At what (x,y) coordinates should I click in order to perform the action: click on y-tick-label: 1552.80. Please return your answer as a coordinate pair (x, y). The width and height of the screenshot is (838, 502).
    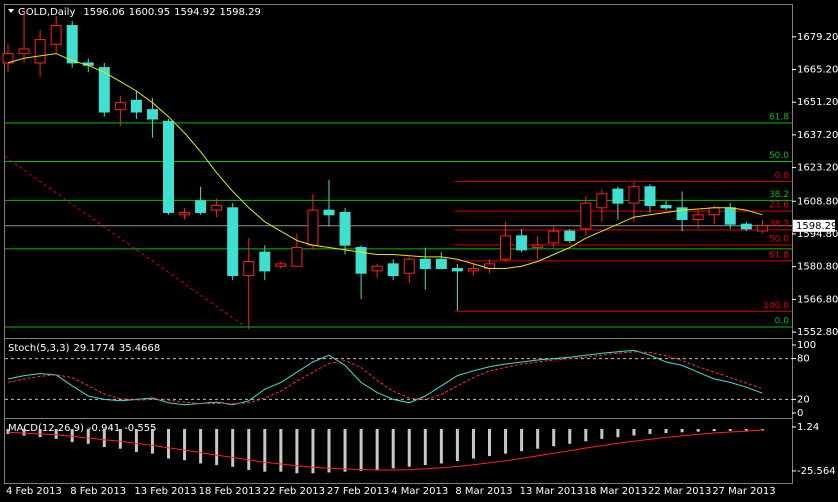
    Looking at the image, I should click on (817, 332).